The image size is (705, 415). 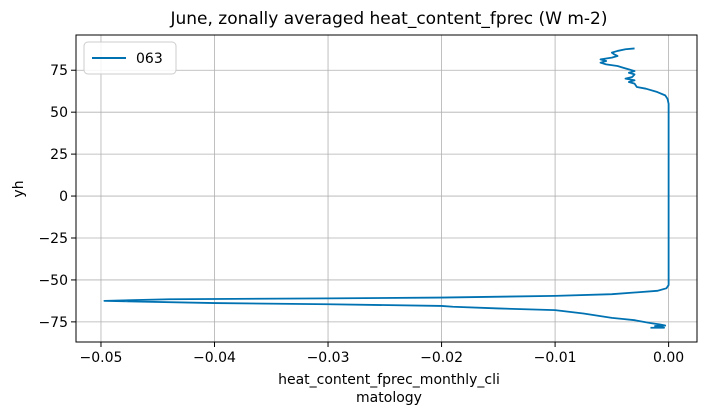 I want to click on x-axis-label-line-1: heat_content_fprec_monthly_cli, so click(x=389, y=380).